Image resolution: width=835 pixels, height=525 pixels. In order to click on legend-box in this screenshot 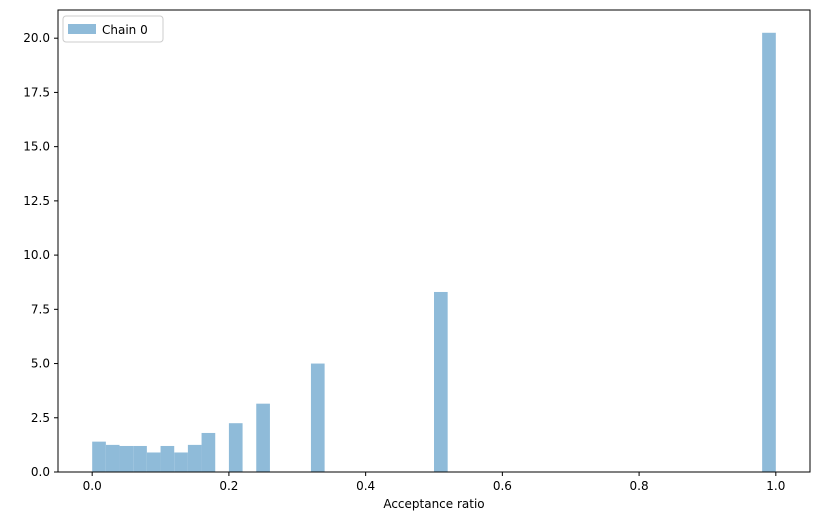, I will do `click(113, 29)`.